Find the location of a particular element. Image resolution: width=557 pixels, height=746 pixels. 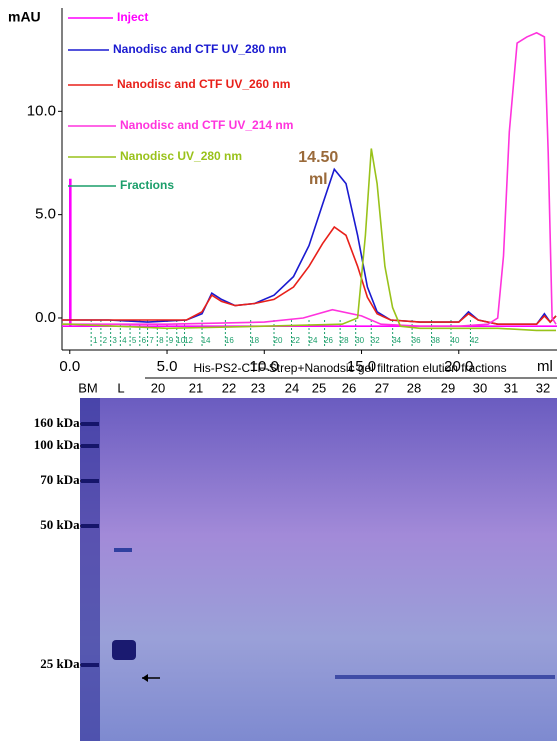

lane-label: 24 is located at coordinates (292, 387).